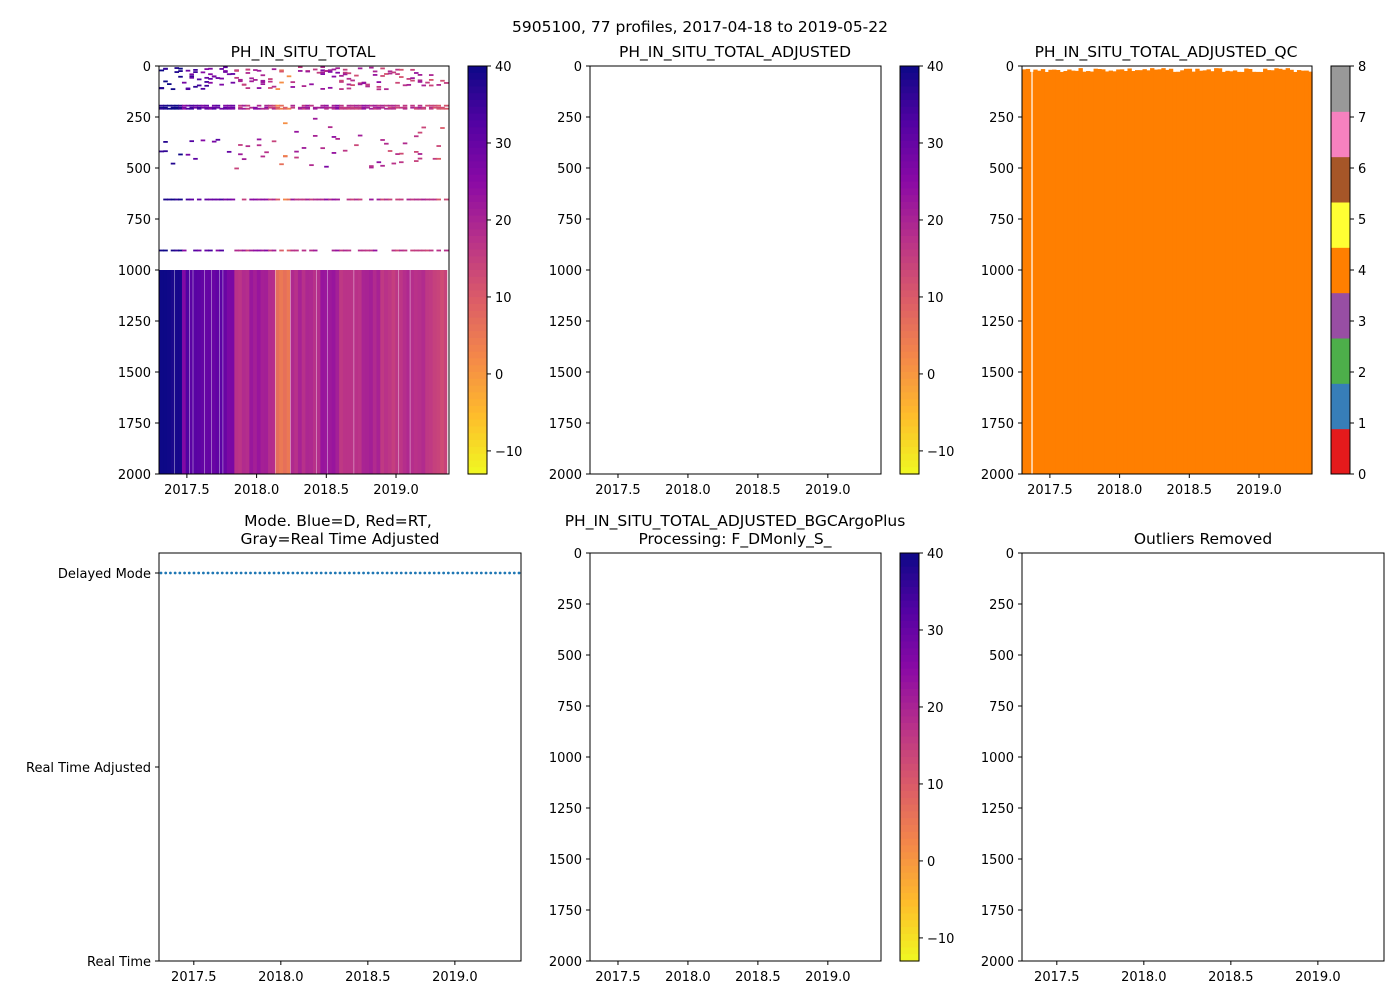  Describe the element at coordinates (997, 271) in the screenshot. I see `y-tick-label: 1000` at that location.